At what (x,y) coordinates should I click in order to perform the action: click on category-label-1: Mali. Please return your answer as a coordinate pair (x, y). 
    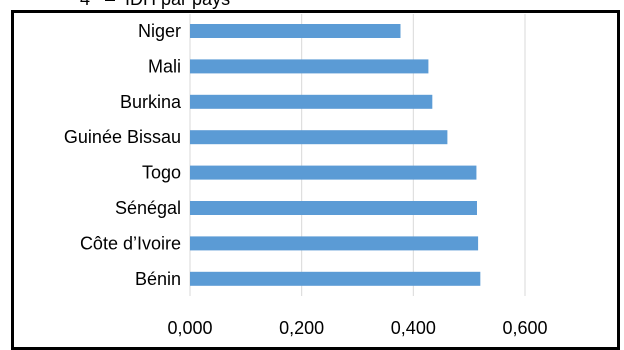
    Looking at the image, I should click on (164, 66).